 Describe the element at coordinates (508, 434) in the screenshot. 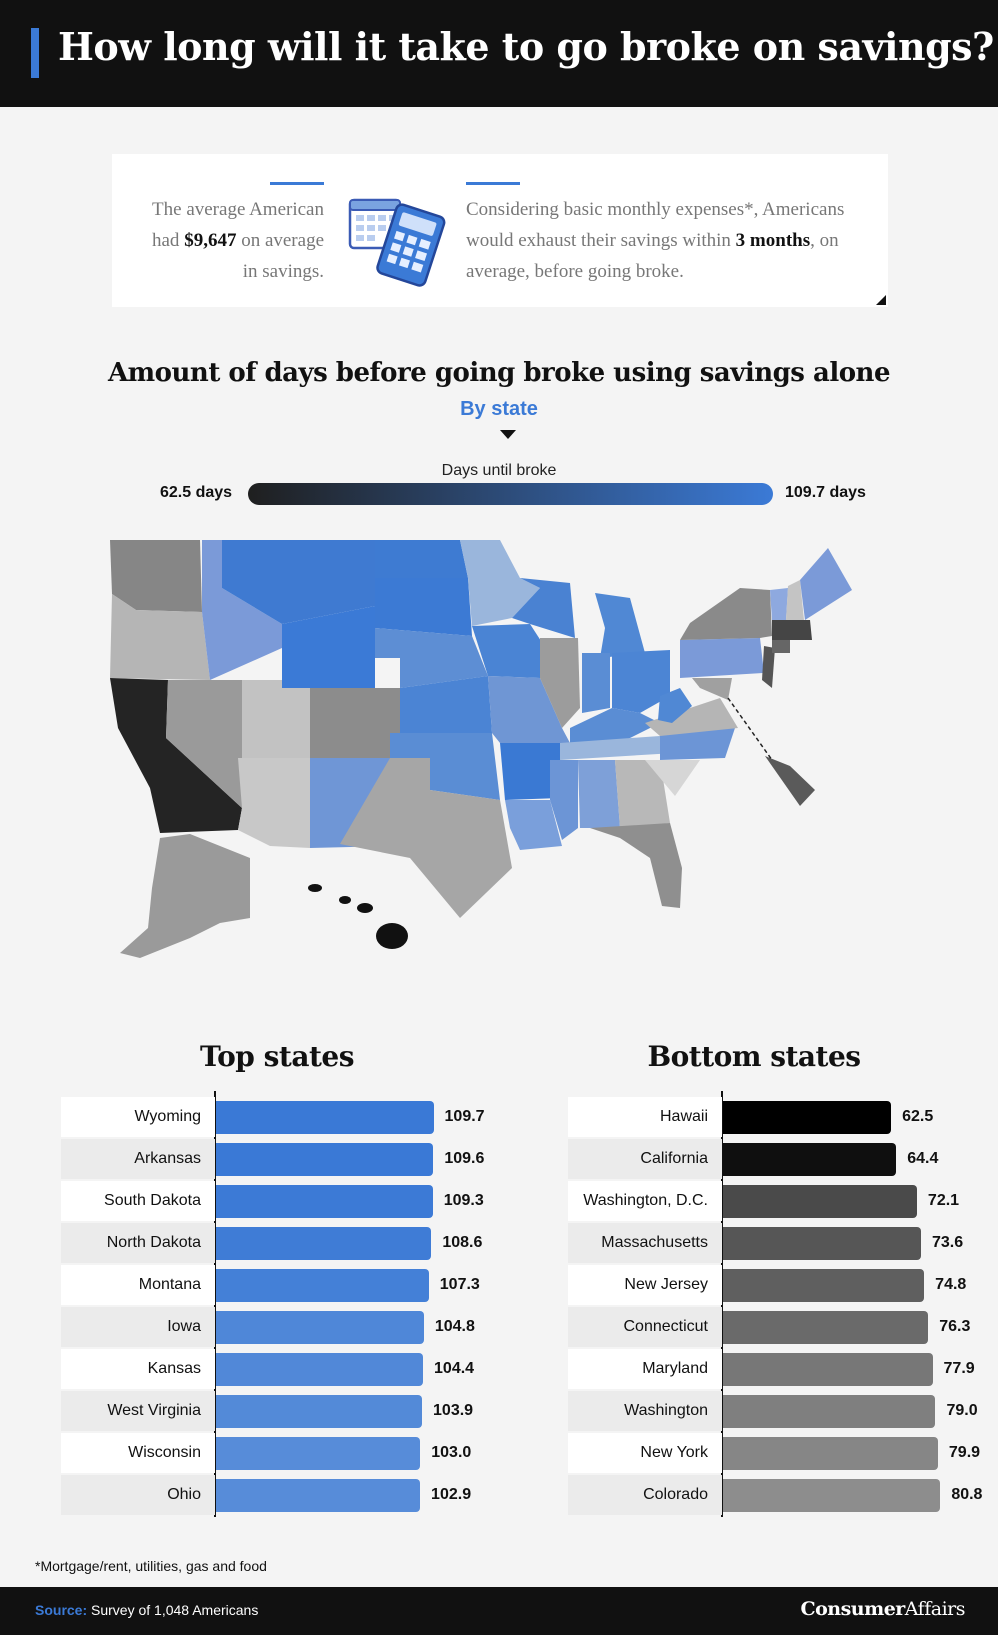

I see `caret-down-icon` at that location.